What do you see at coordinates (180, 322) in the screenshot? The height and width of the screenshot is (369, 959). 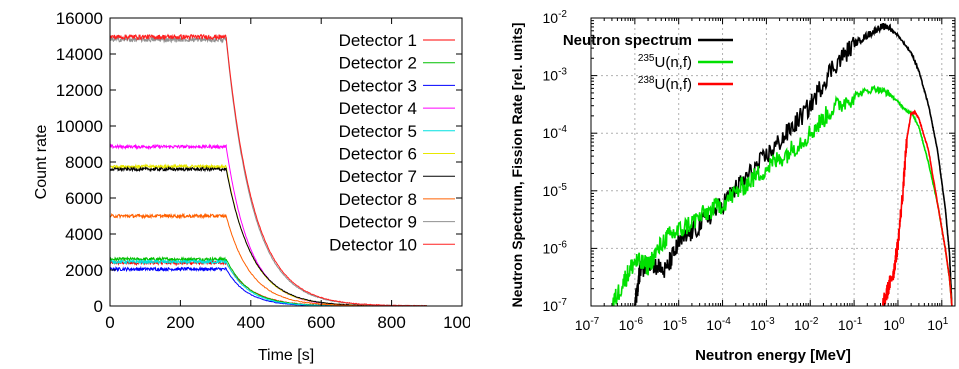 I see `x-tick-label: 200` at bounding box center [180, 322].